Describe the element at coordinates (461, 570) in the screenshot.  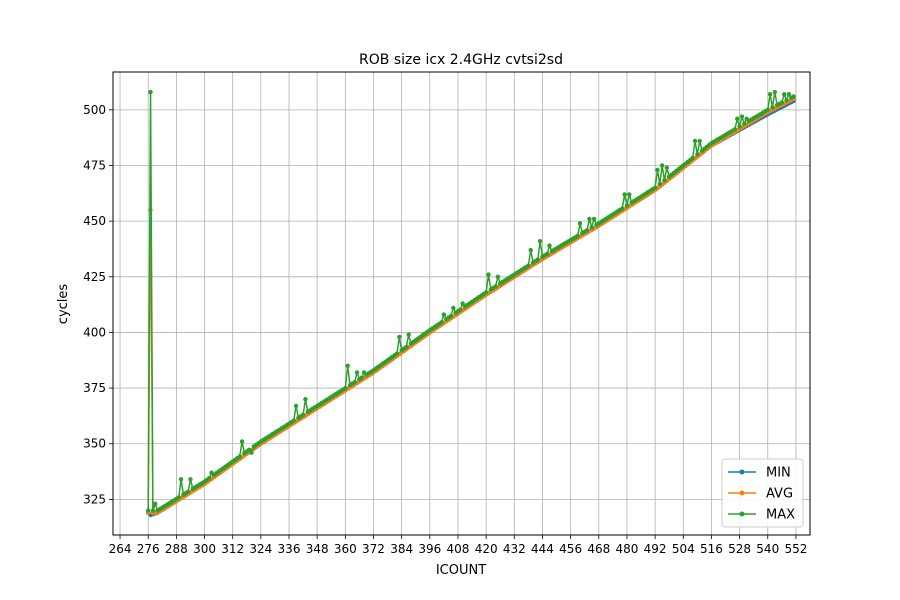
I see `x-axis-label: ICOUNT` at that location.